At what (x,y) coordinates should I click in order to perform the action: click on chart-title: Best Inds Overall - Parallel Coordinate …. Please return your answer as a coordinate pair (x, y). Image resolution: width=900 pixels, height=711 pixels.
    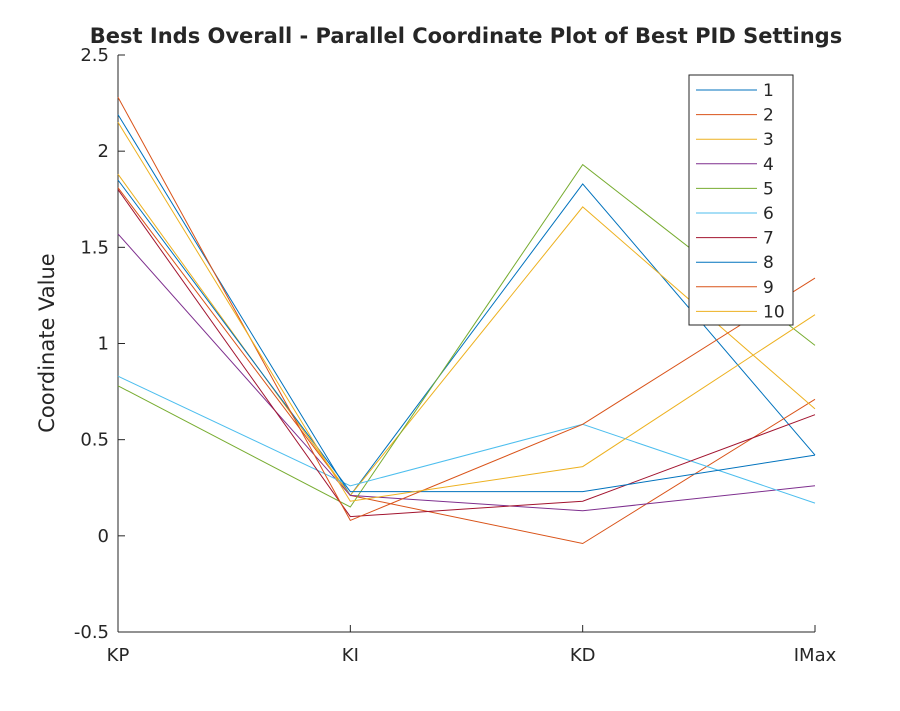
    Looking at the image, I should click on (466, 36).